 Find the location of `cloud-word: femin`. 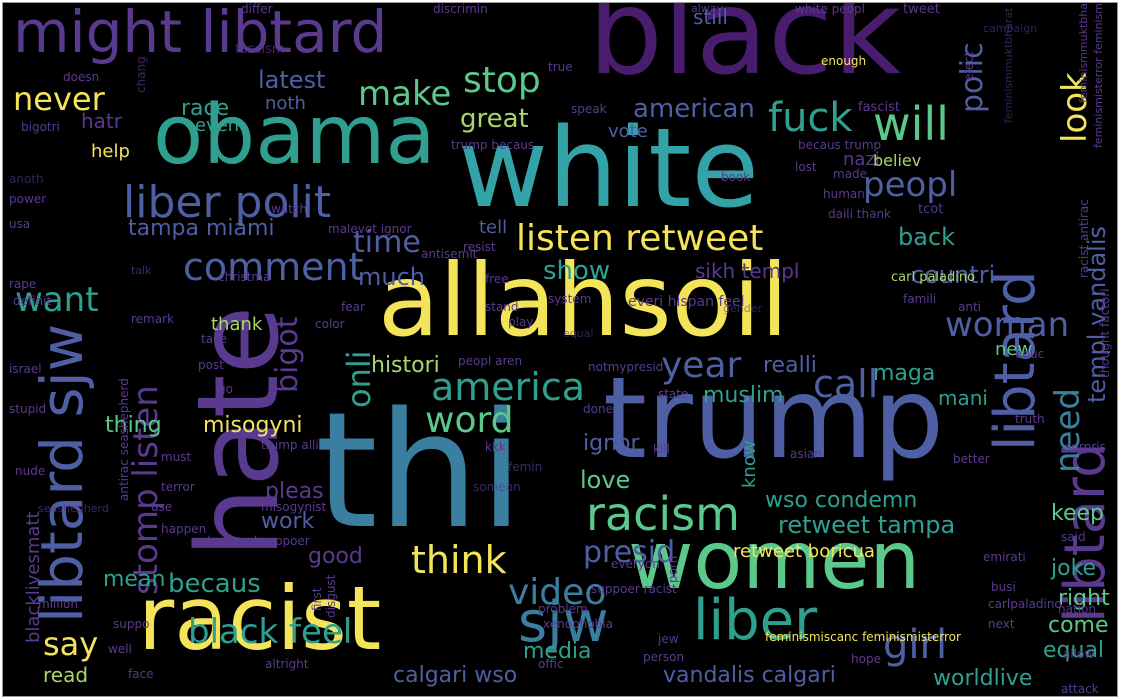

cloud-word: femin is located at coordinates (525, 467).